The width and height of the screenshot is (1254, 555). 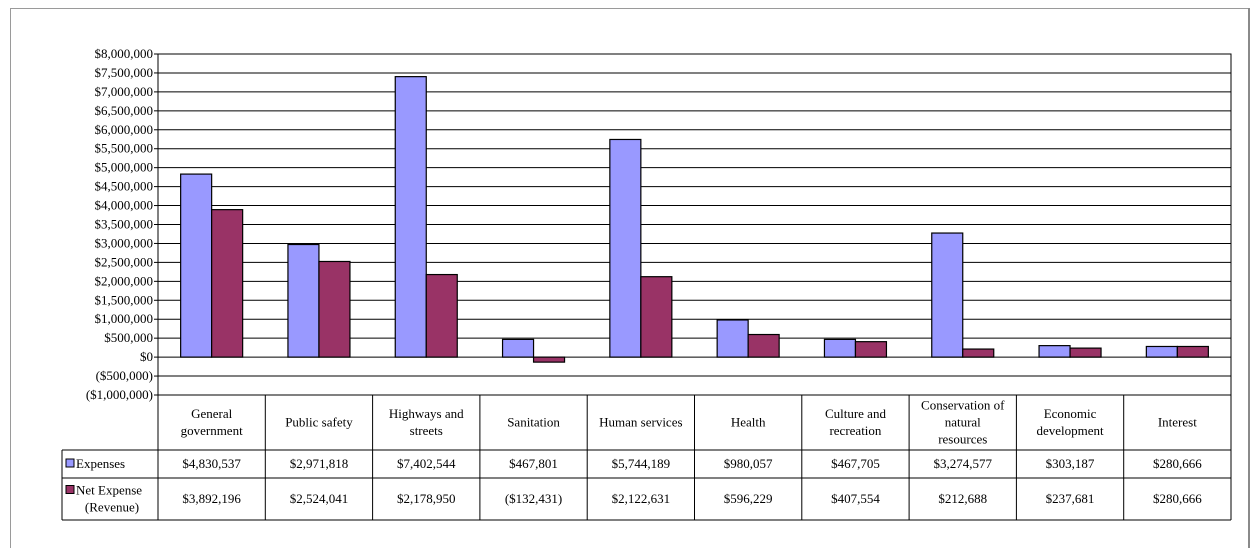 I want to click on category-label: Interest, so click(x=1177, y=422).